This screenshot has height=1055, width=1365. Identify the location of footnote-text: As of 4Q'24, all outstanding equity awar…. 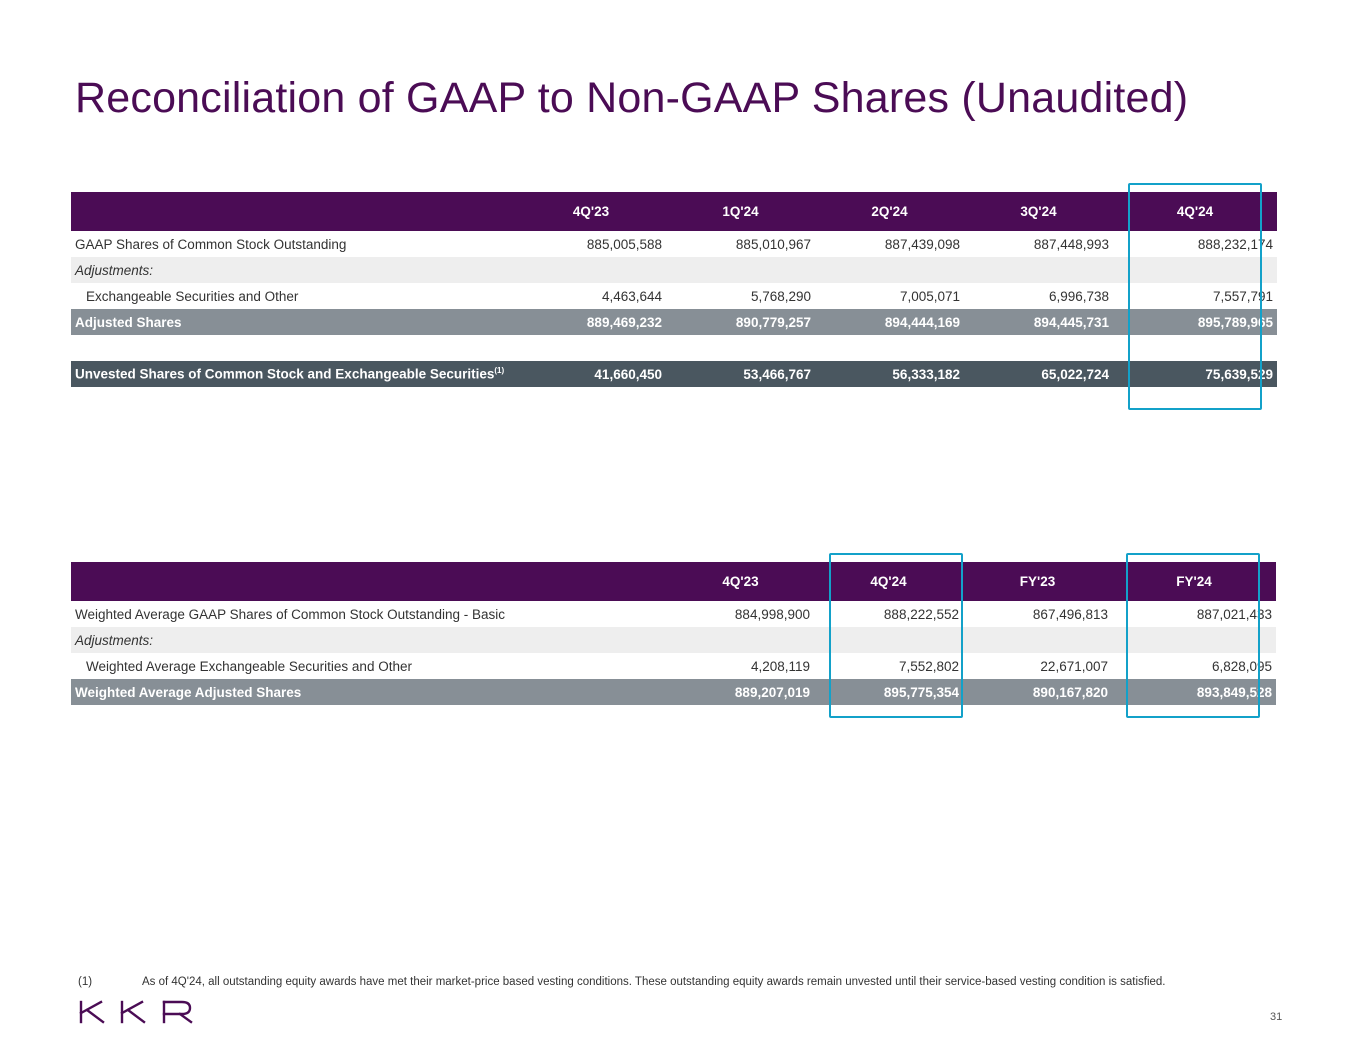
(654, 982).